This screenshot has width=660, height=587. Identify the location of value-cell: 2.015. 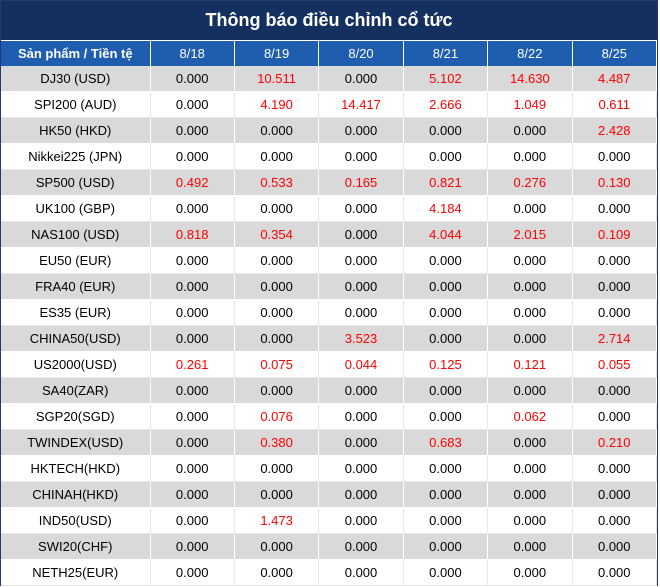
(530, 234).